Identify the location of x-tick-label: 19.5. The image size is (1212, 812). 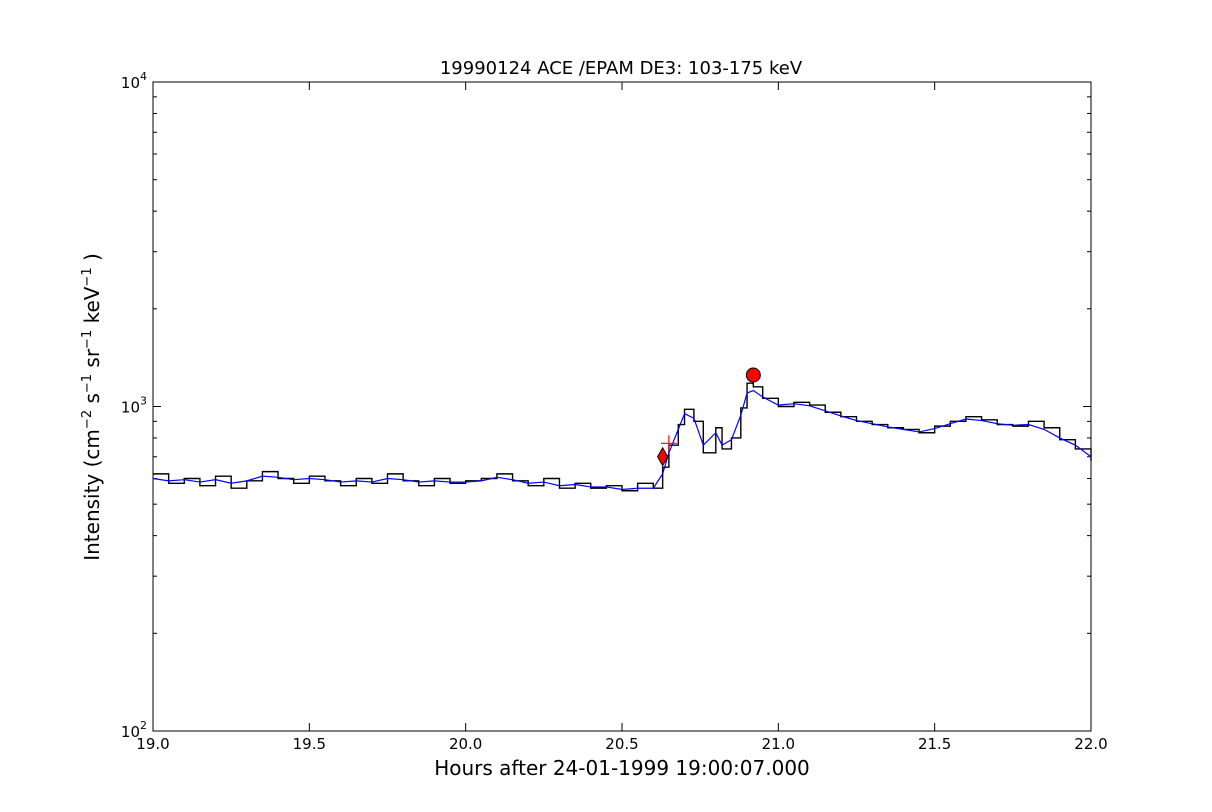
(309, 744).